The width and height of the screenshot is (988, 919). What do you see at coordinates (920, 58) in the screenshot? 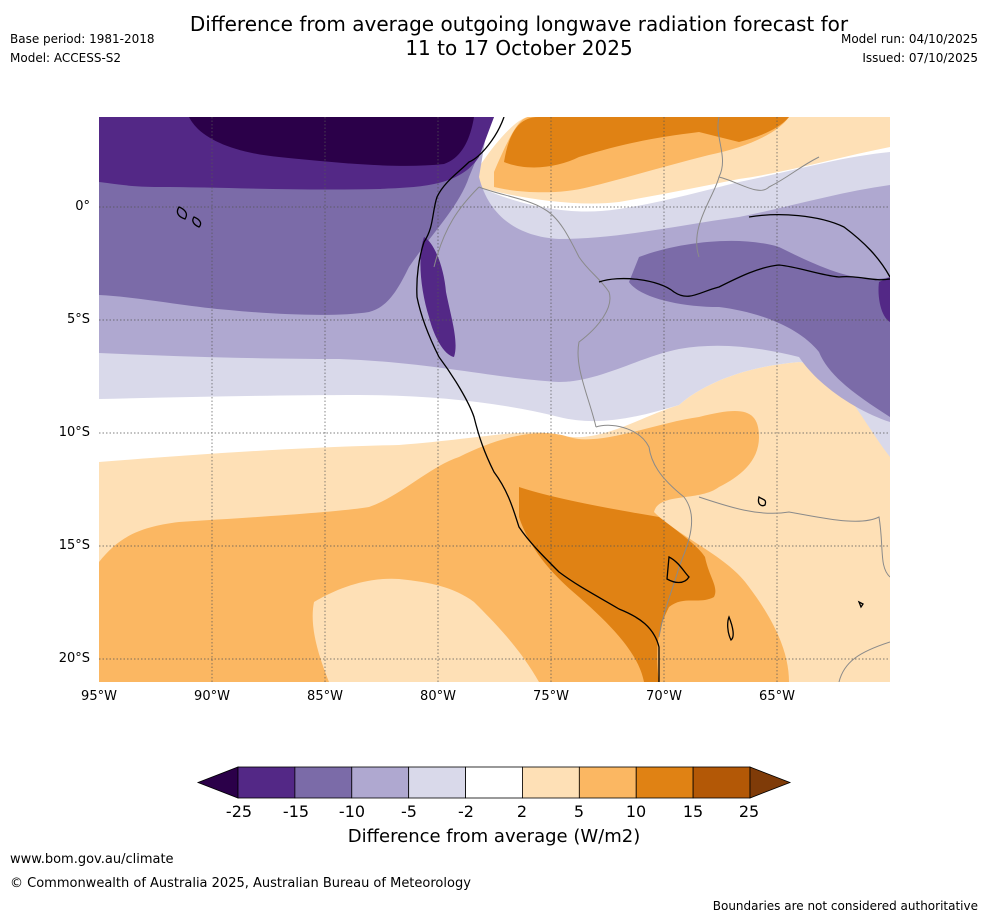
I see `issued-date: Issued: 07/10/2025` at bounding box center [920, 58].